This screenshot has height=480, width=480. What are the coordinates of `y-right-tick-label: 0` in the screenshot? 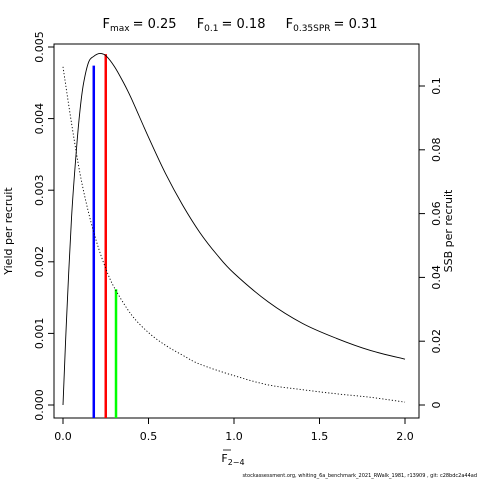 It's located at (436, 405).